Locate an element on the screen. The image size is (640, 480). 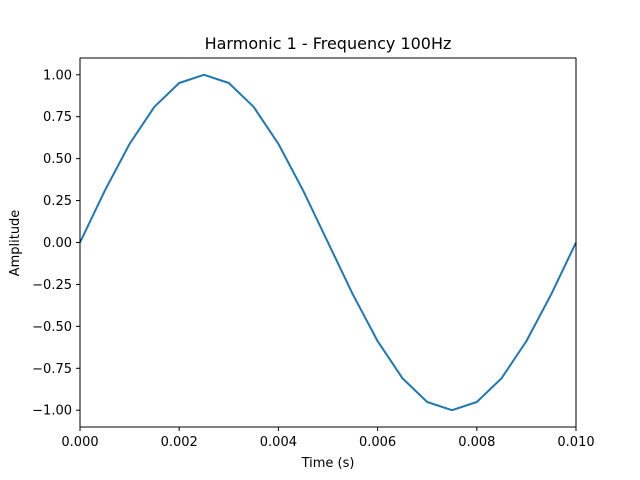
x-tick-label: 0.010 is located at coordinates (575, 442).